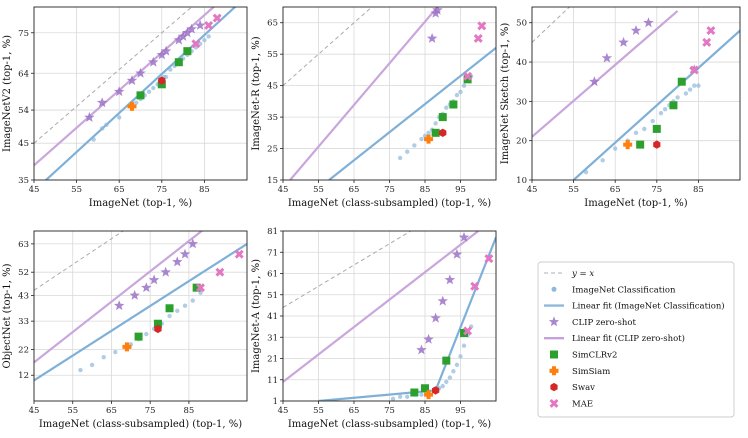 The height and width of the screenshot is (438, 748). Describe the element at coordinates (554, 354) in the screenshot. I see `legend-square-swatch` at that location.